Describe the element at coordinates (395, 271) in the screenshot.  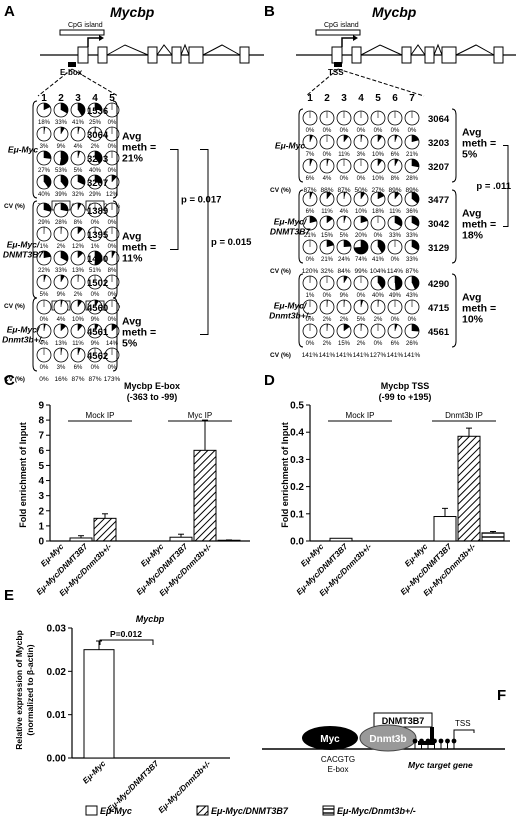
I see `cv-value: 114%` at that location.